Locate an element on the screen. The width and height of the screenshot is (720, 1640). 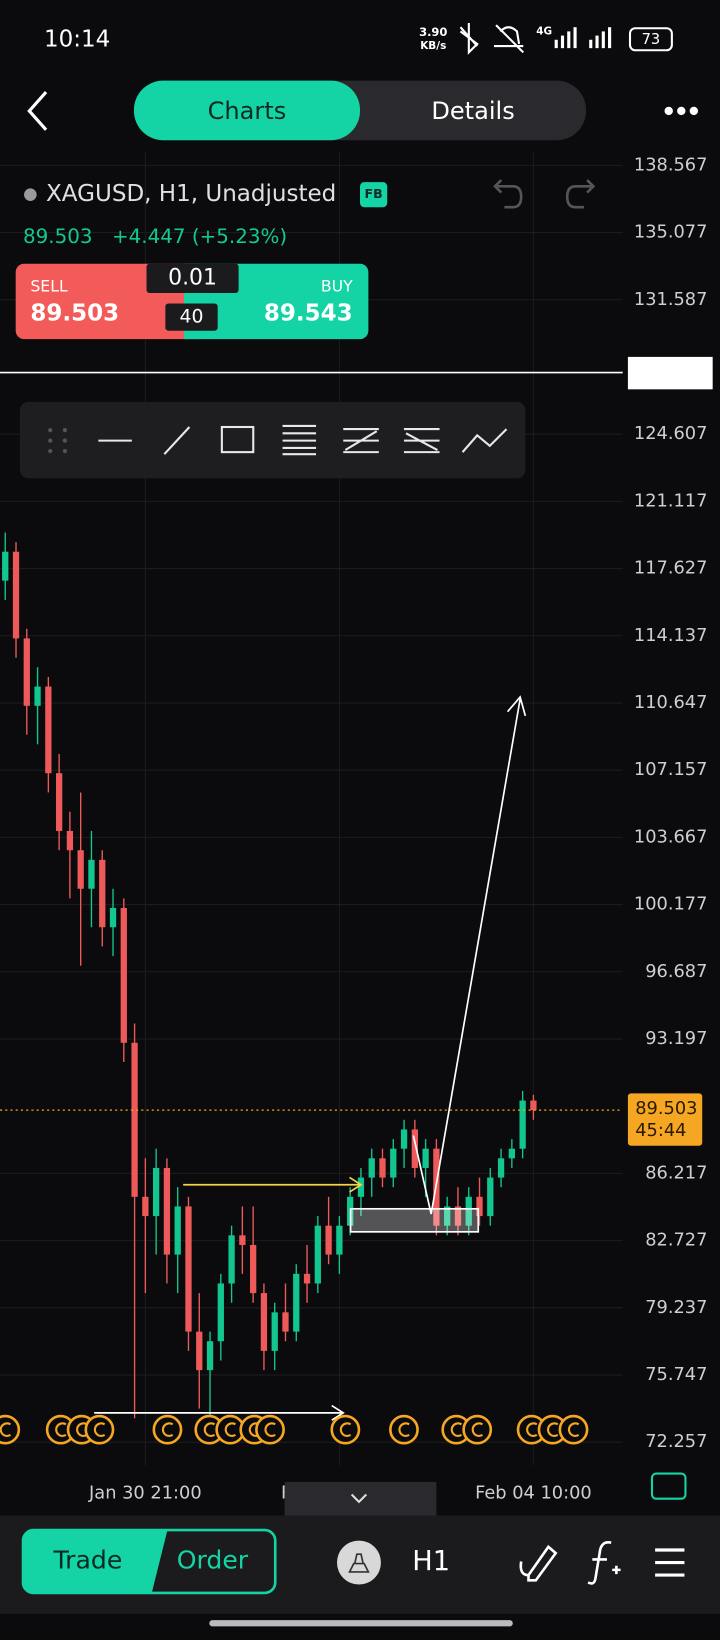
last-price: 89.503 is located at coordinates (58, 236).